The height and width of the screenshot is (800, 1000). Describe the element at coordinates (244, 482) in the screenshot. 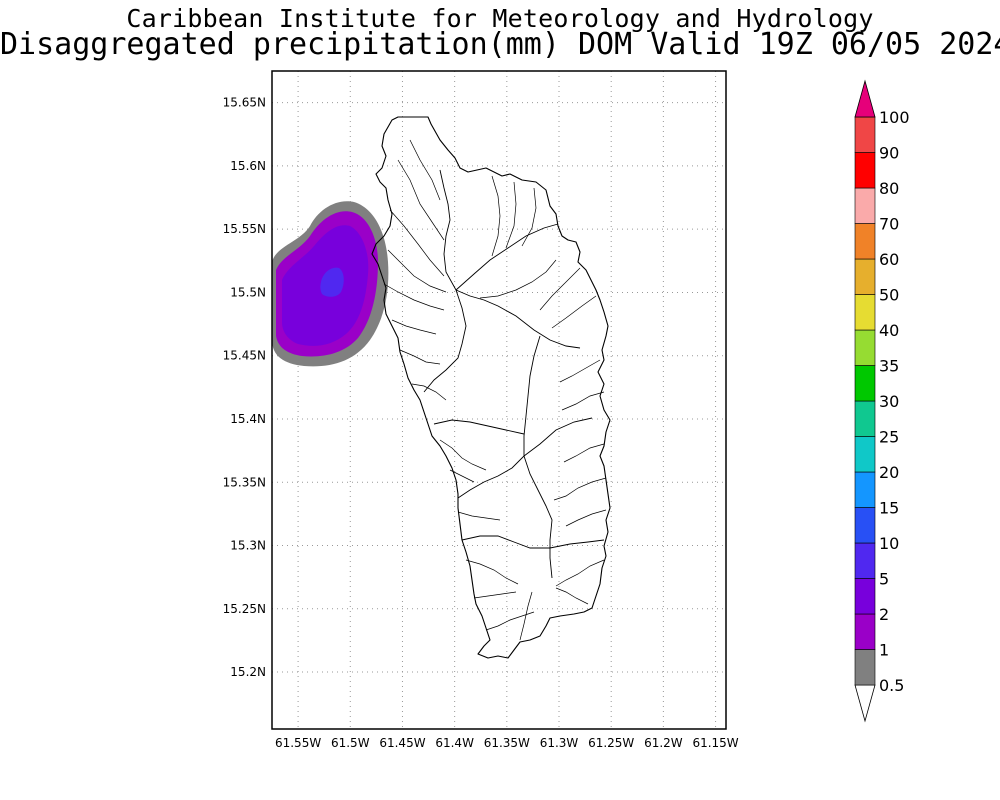

I see `lat-tick-label: 15.35N` at that location.